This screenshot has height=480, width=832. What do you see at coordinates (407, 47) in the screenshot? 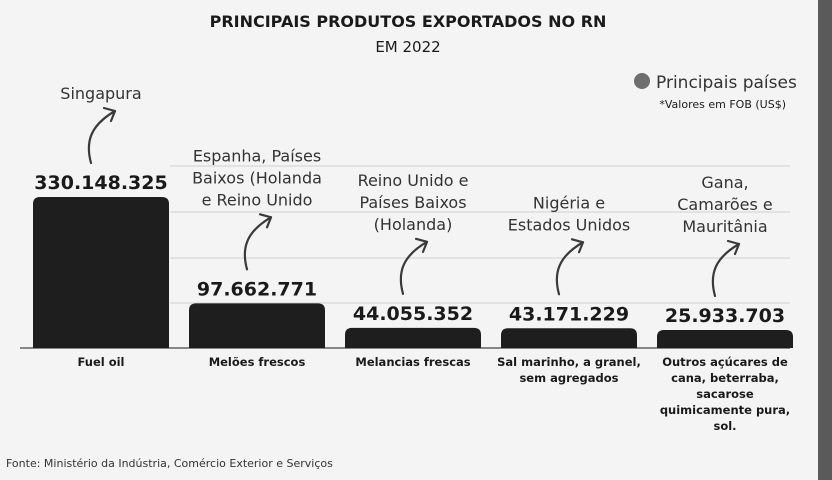
I see `chart-subtitle: EM 2022` at bounding box center [407, 47].